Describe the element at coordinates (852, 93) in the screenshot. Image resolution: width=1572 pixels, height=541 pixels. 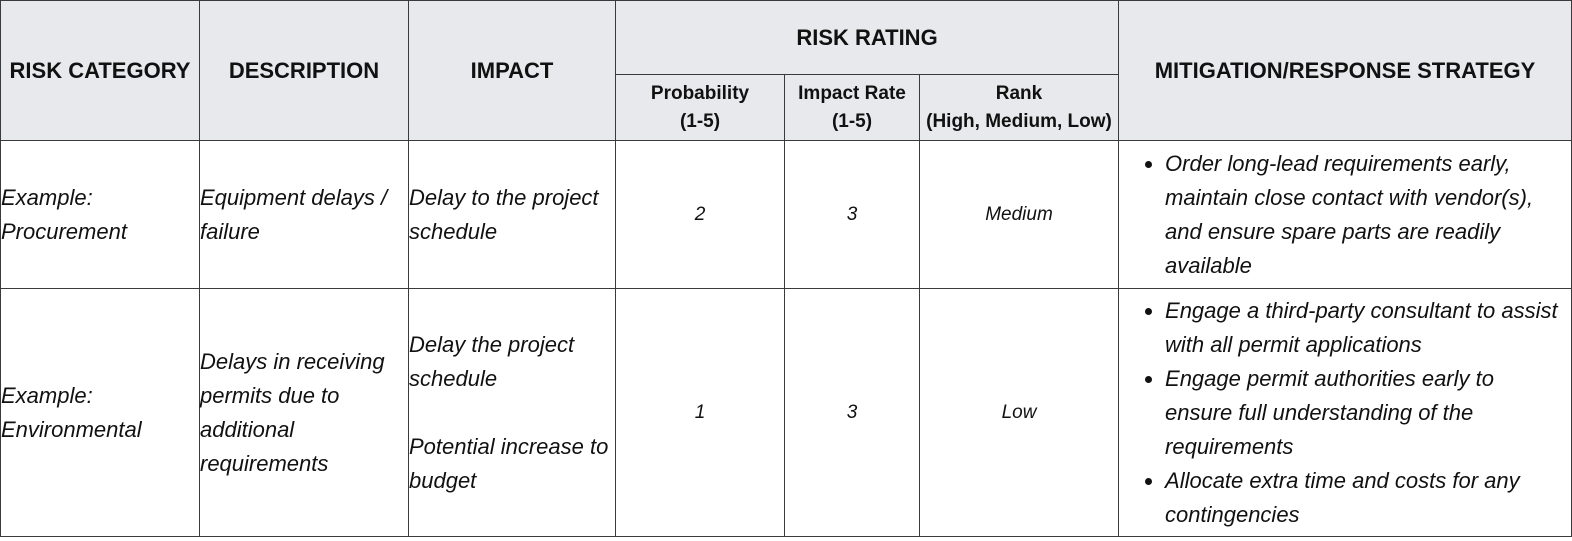
I see `header-impact-rate-label: Impact Rate` at that location.